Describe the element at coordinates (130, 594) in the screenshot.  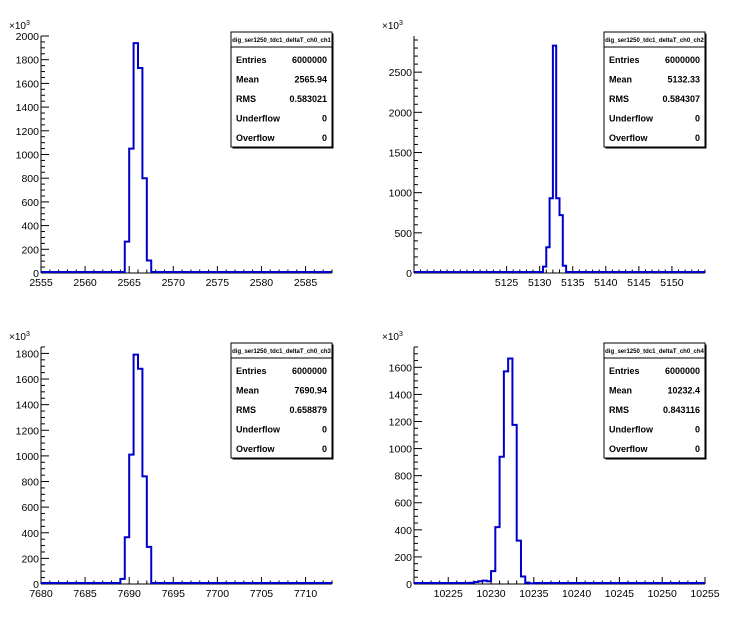
I see `x-tick-label: 7690` at that location.